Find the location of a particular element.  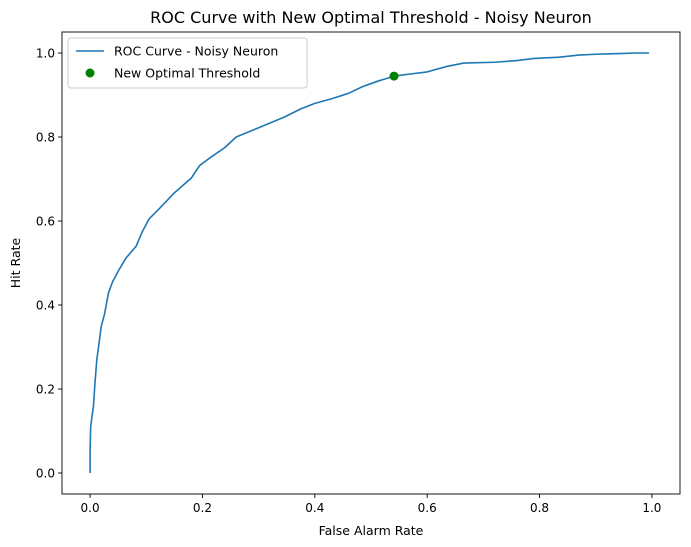

x-tick-label: 0.2 is located at coordinates (202, 508).